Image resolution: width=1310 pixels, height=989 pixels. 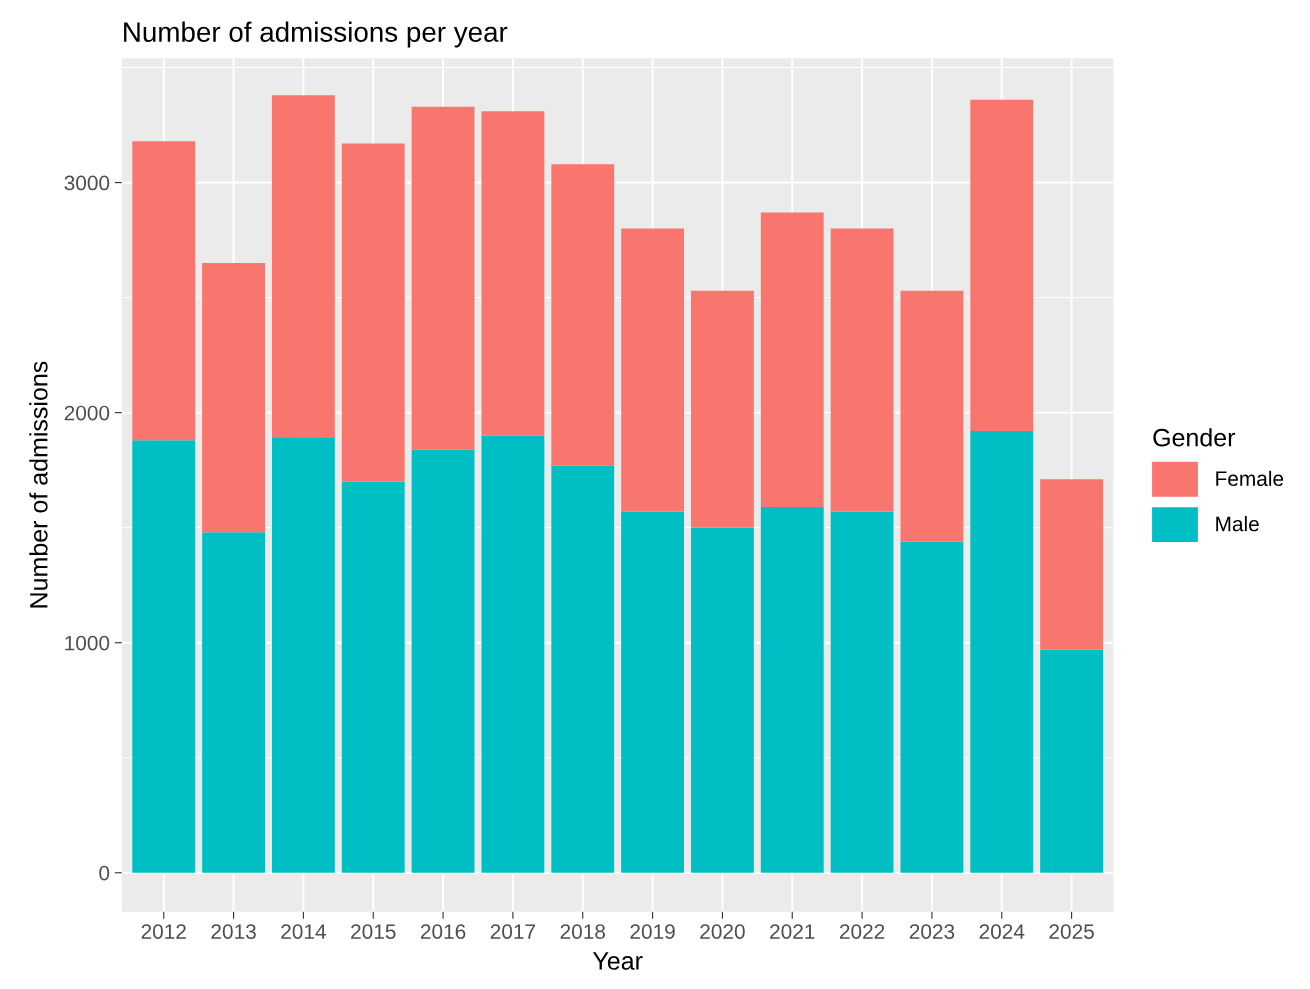 I want to click on y-axis-title: Number of admissions, so click(x=38, y=484).